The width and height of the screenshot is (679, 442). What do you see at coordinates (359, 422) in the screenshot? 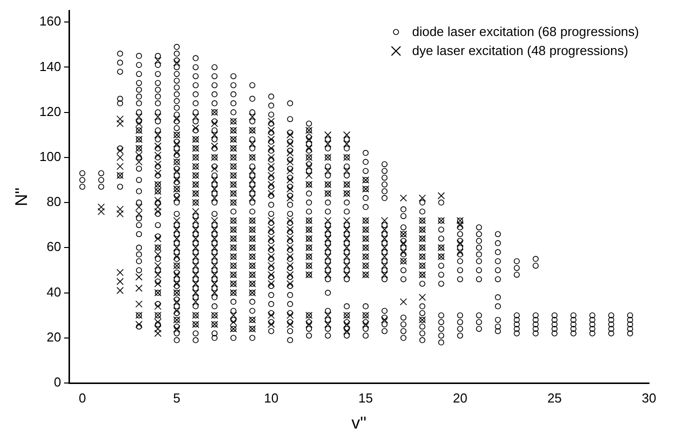
I see `x-axis-title: v''` at bounding box center [359, 422].